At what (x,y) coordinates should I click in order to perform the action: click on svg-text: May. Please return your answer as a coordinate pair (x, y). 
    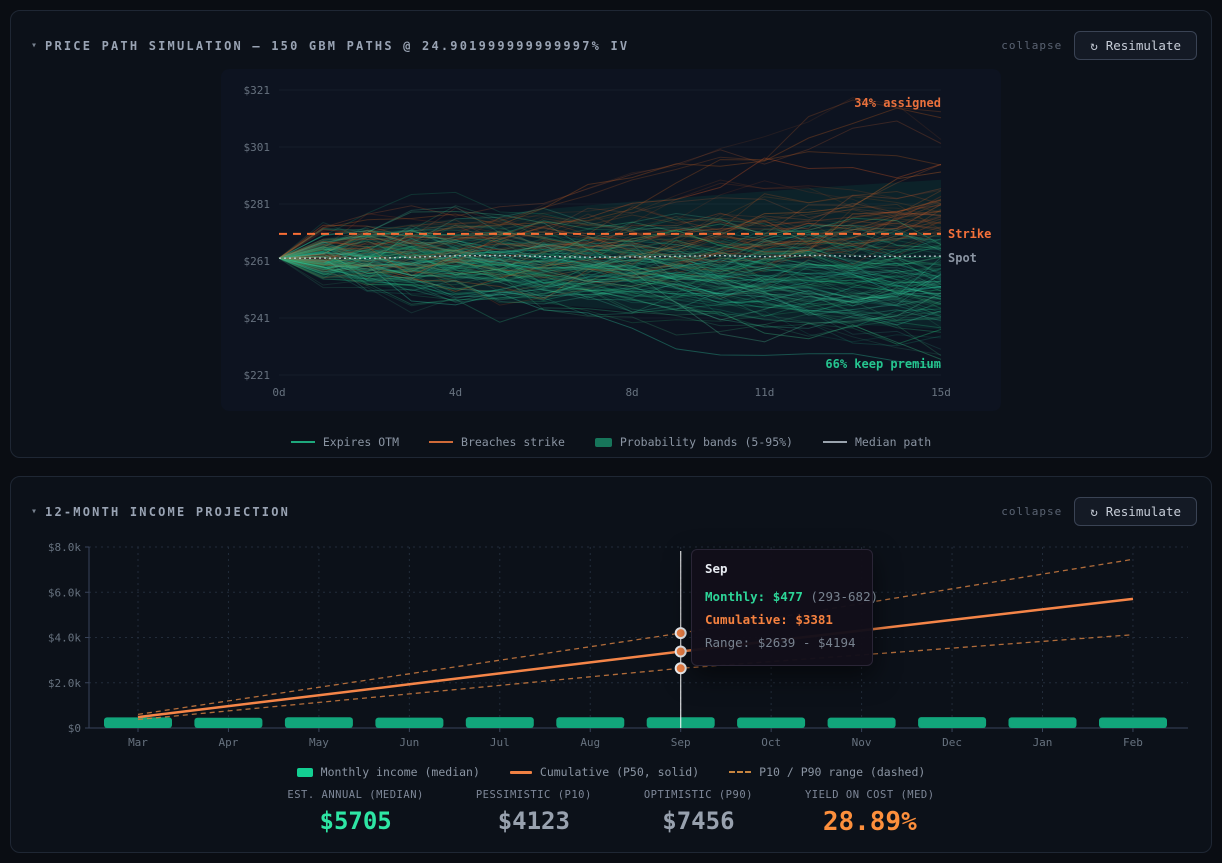
    Looking at the image, I should click on (319, 742).